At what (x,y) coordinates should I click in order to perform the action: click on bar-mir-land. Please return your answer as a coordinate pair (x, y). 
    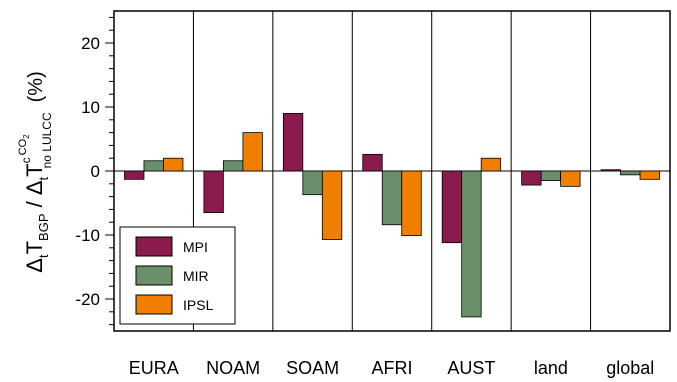
    Looking at the image, I should click on (551, 176).